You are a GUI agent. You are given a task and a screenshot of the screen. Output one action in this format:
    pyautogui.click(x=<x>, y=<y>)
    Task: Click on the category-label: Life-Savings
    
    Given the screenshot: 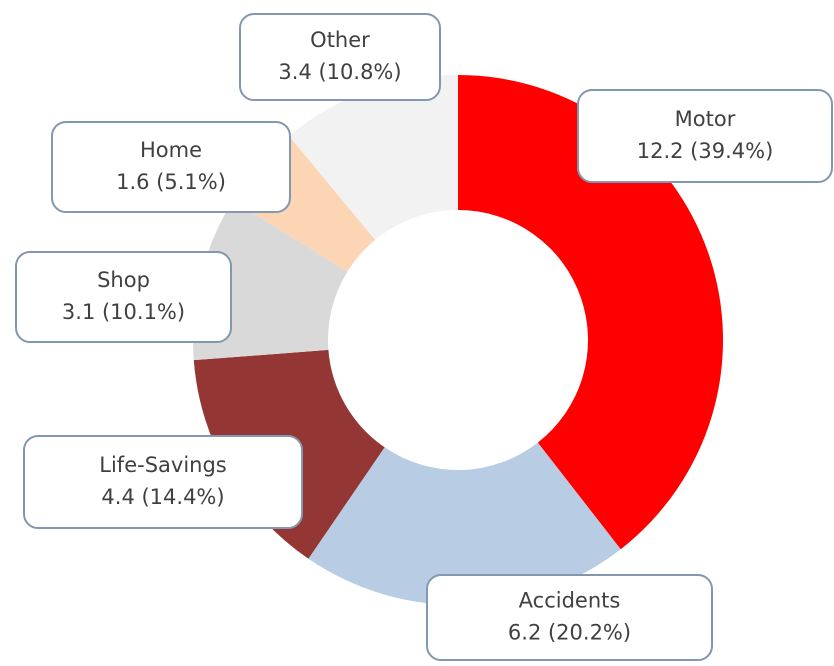 What is the action you would take?
    pyautogui.click(x=162, y=465)
    